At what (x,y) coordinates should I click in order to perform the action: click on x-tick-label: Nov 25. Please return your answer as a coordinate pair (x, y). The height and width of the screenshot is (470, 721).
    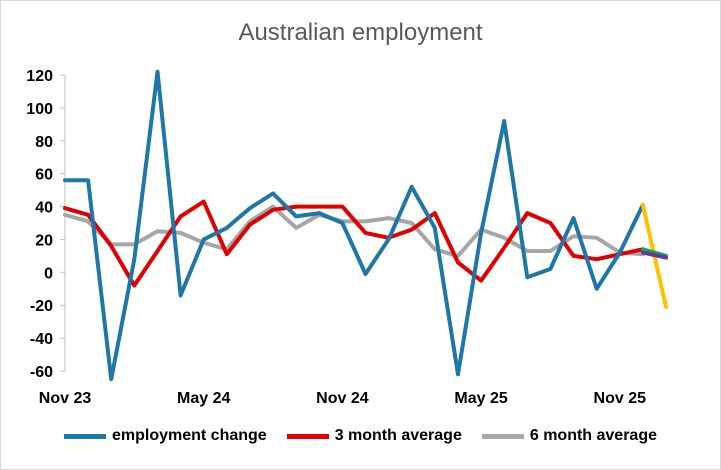
    Looking at the image, I should click on (620, 398).